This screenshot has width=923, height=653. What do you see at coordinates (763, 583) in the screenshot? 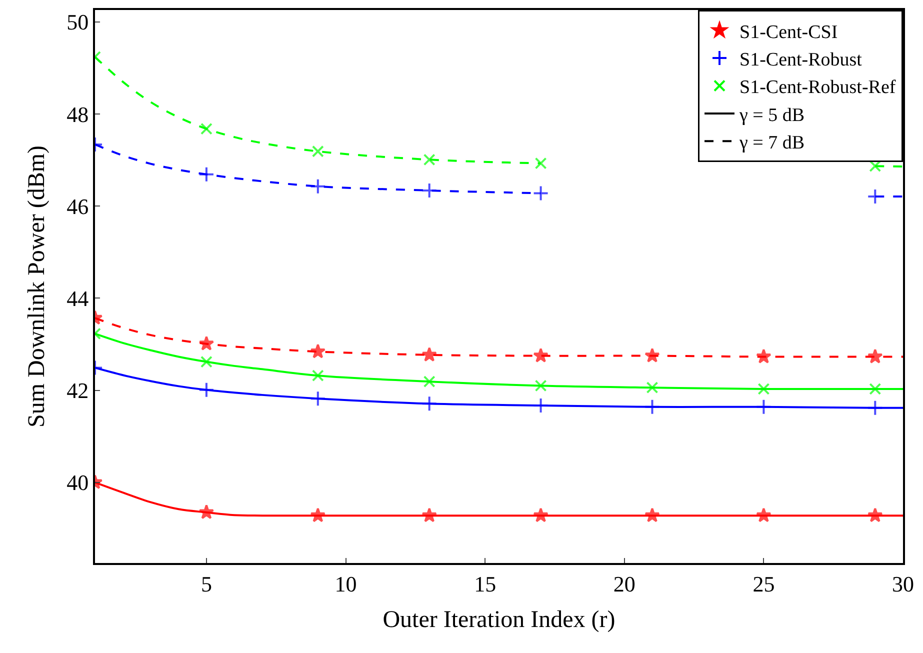
I see `x-tick-label: 25` at bounding box center [763, 583].